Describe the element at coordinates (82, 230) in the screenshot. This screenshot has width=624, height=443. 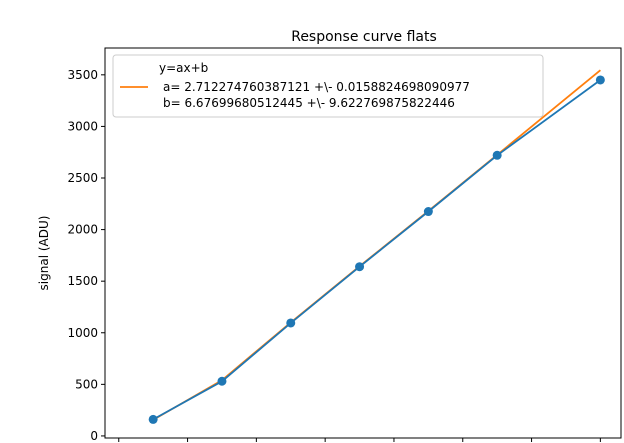
I see `y-tick-label: 2000` at that location.